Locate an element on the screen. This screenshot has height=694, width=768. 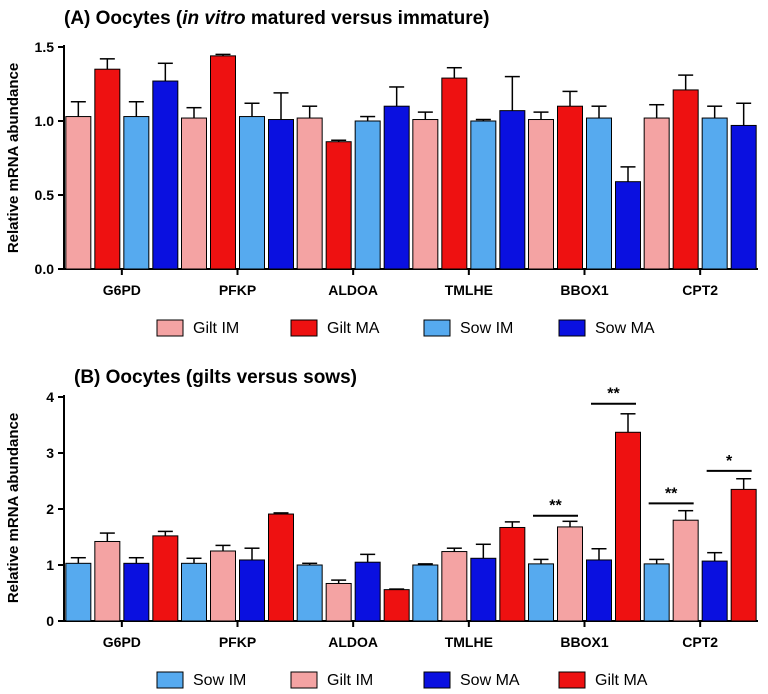
y-tick-label: 0.5 is located at coordinates (45, 195).